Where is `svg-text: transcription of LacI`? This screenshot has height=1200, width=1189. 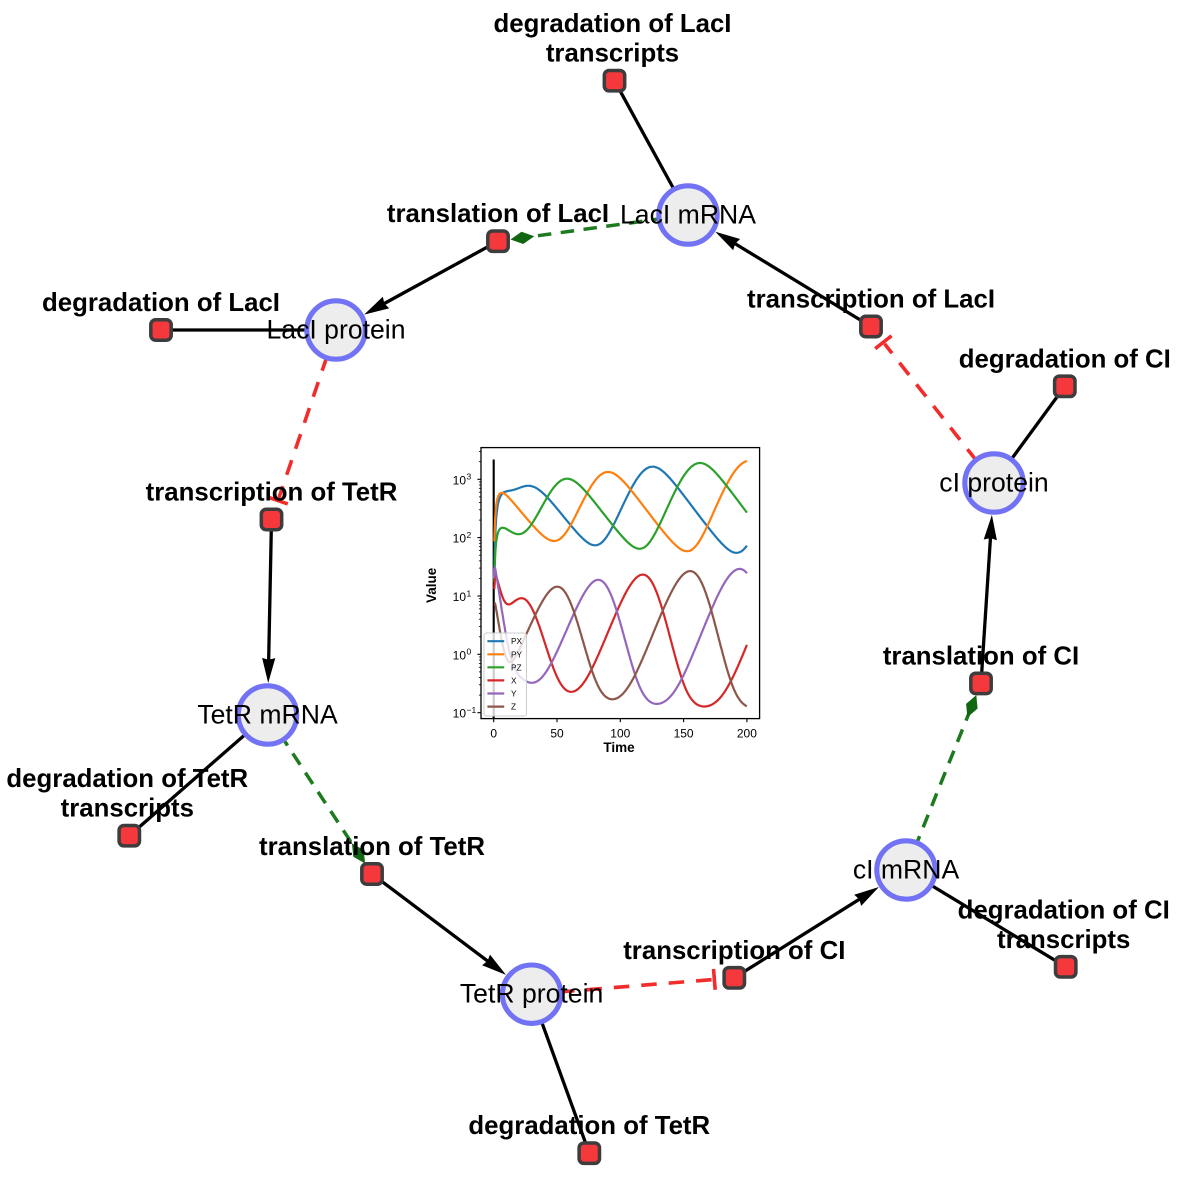
svg-text: transcription of LacI is located at coordinates (871, 300).